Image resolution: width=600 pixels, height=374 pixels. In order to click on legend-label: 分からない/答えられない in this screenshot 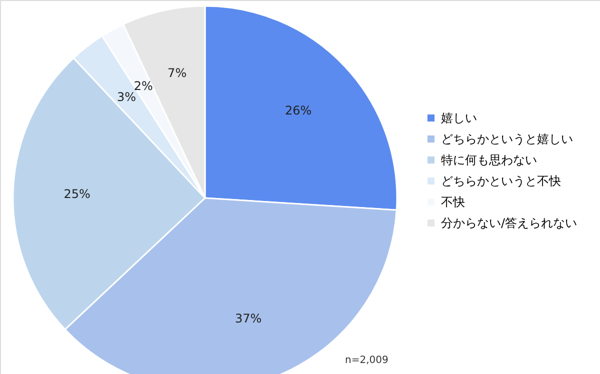, I will do `click(509, 223)`.